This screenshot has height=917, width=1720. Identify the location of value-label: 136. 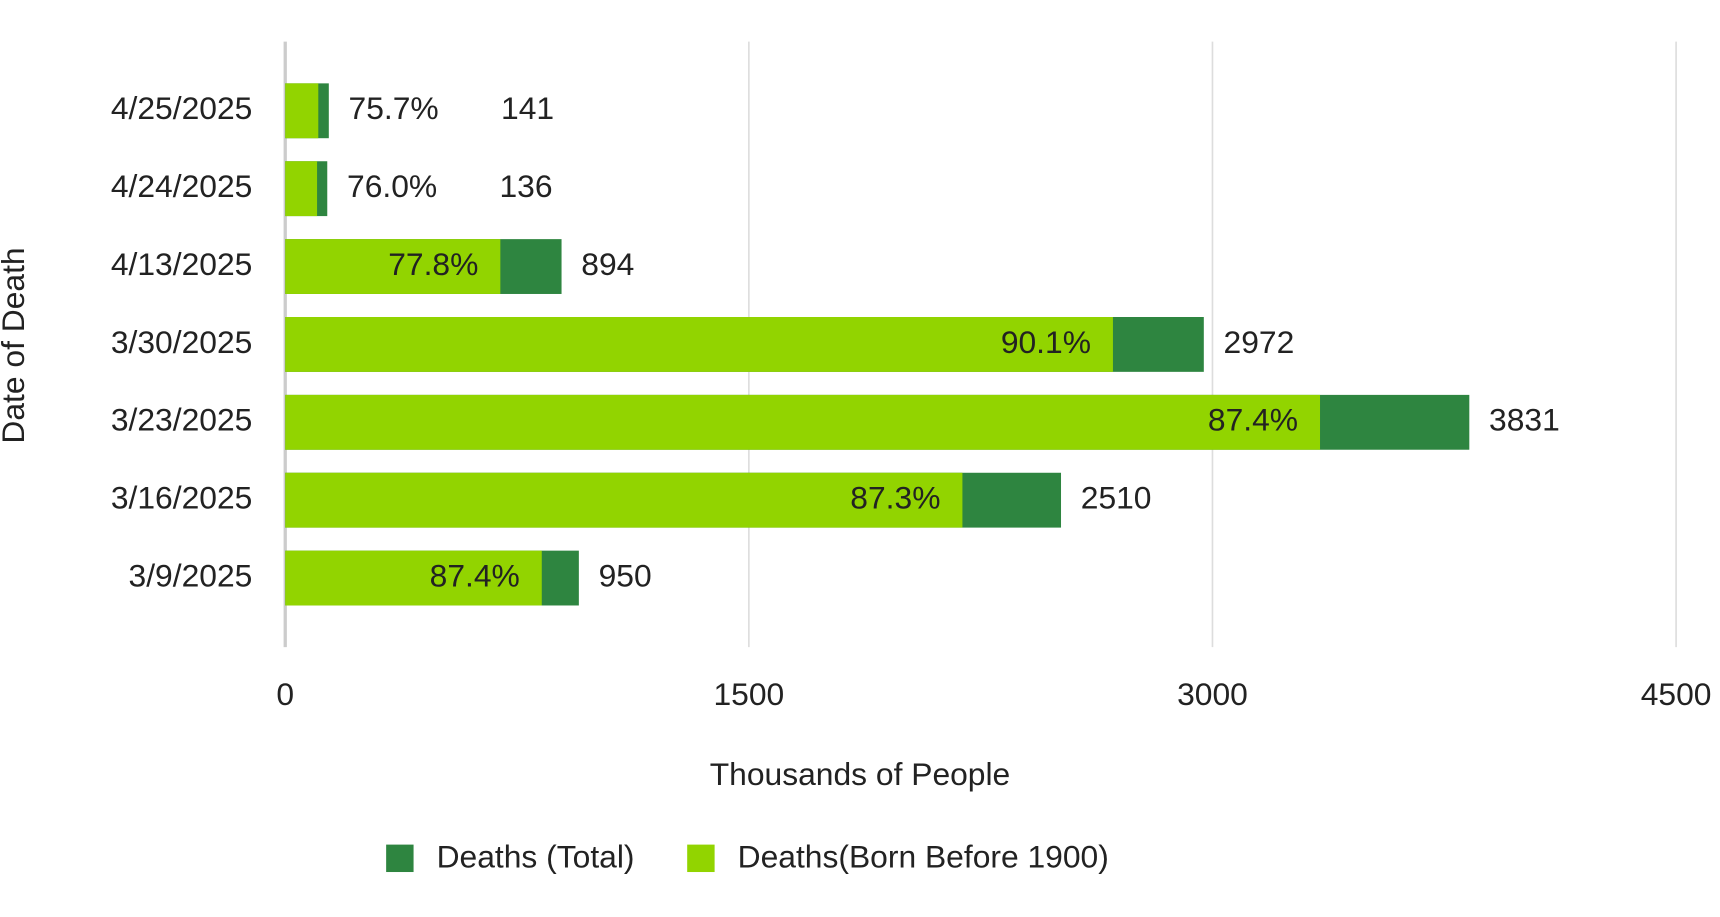
(525, 186).